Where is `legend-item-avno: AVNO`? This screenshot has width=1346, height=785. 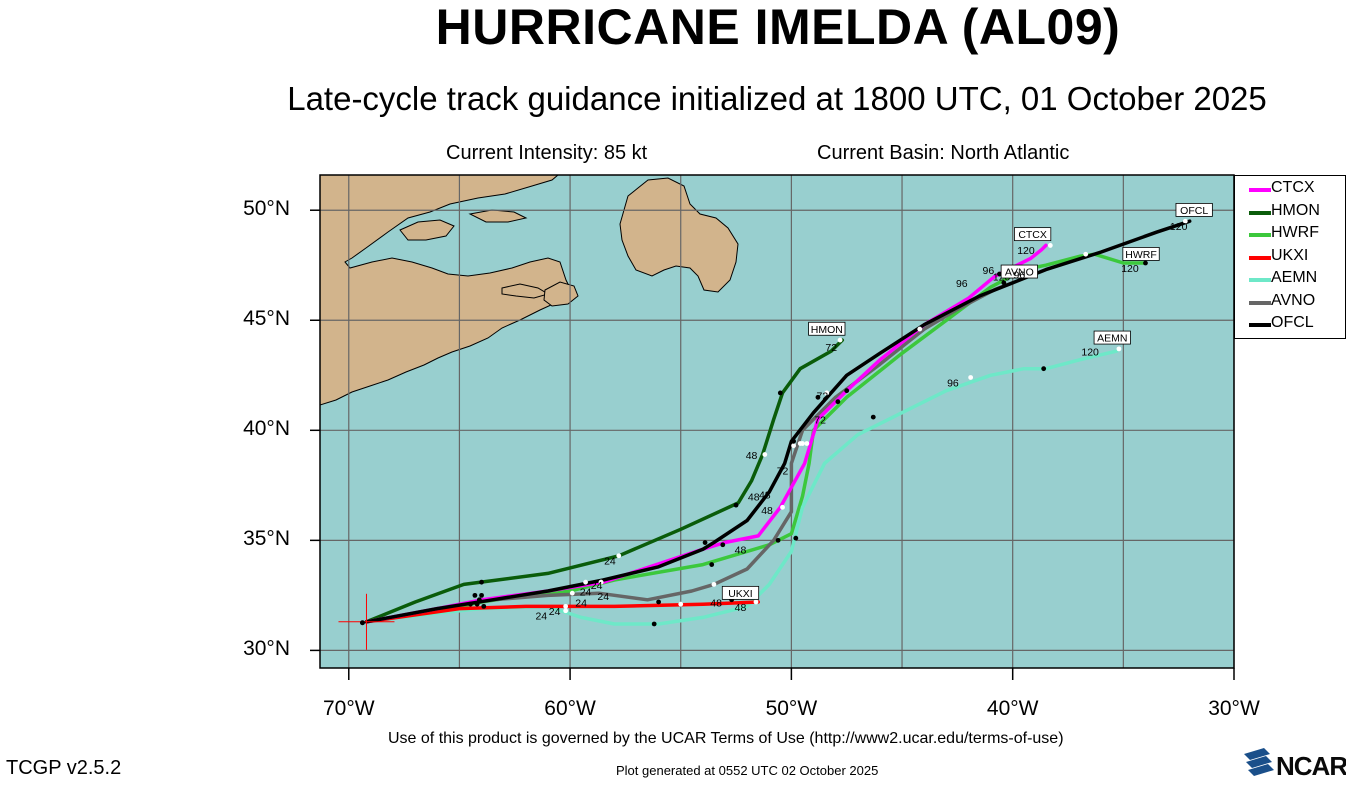 legend-item-avno: AVNO is located at coordinates (1297, 301).